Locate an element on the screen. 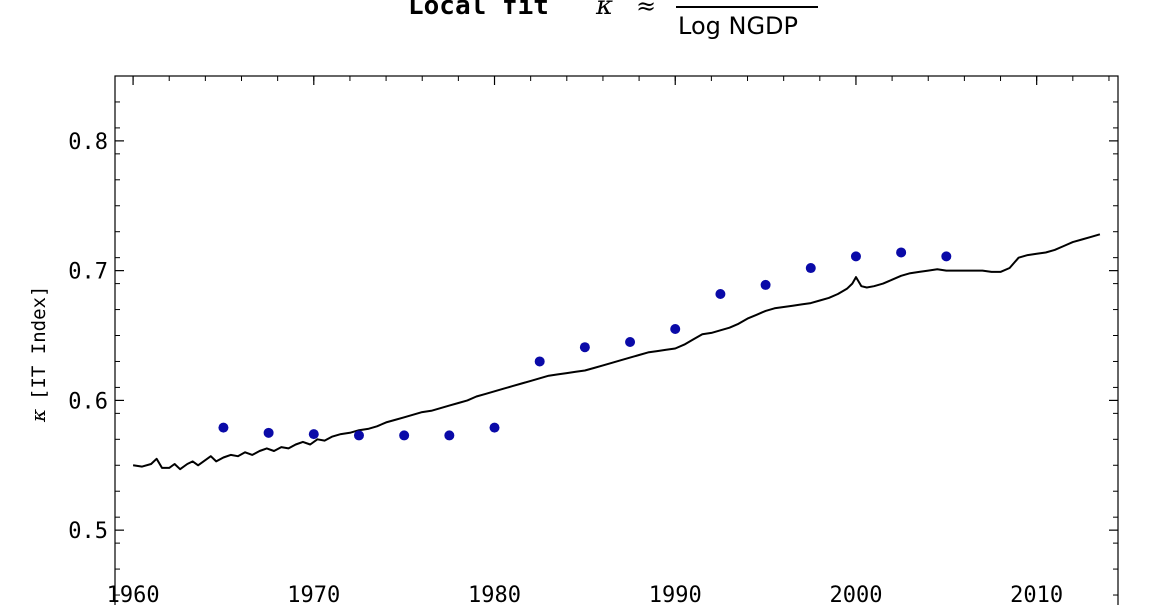  x-tick-label: 1980 is located at coordinates (494, 594).